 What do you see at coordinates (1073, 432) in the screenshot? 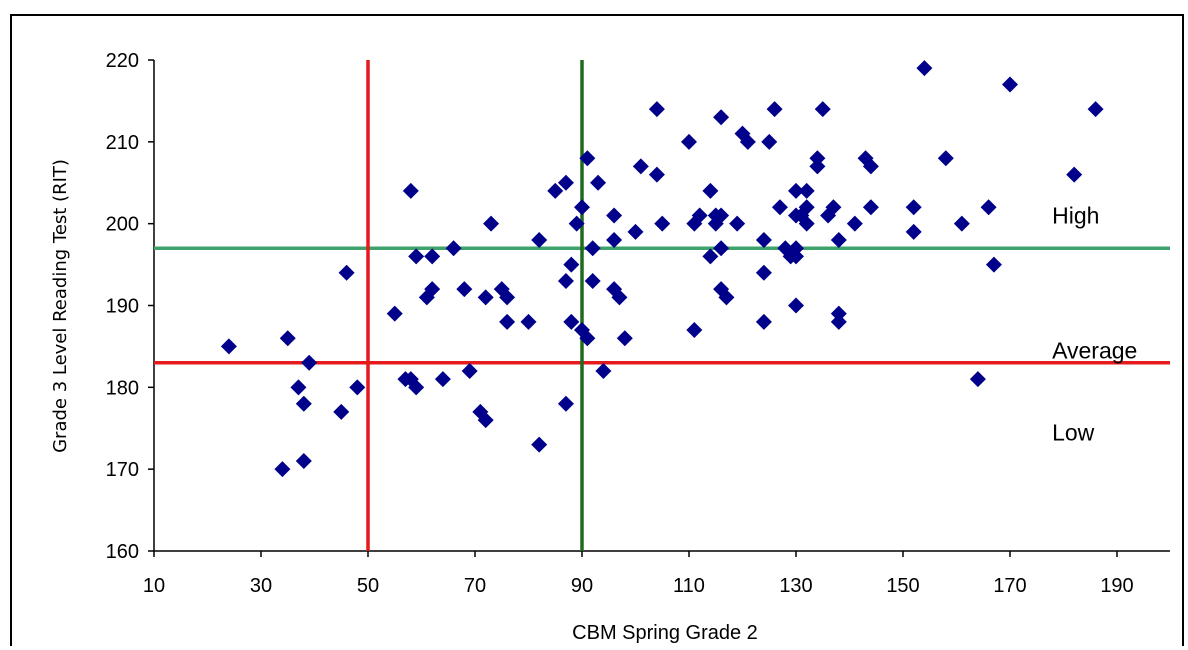
I see `region-label: Low` at bounding box center [1073, 432].